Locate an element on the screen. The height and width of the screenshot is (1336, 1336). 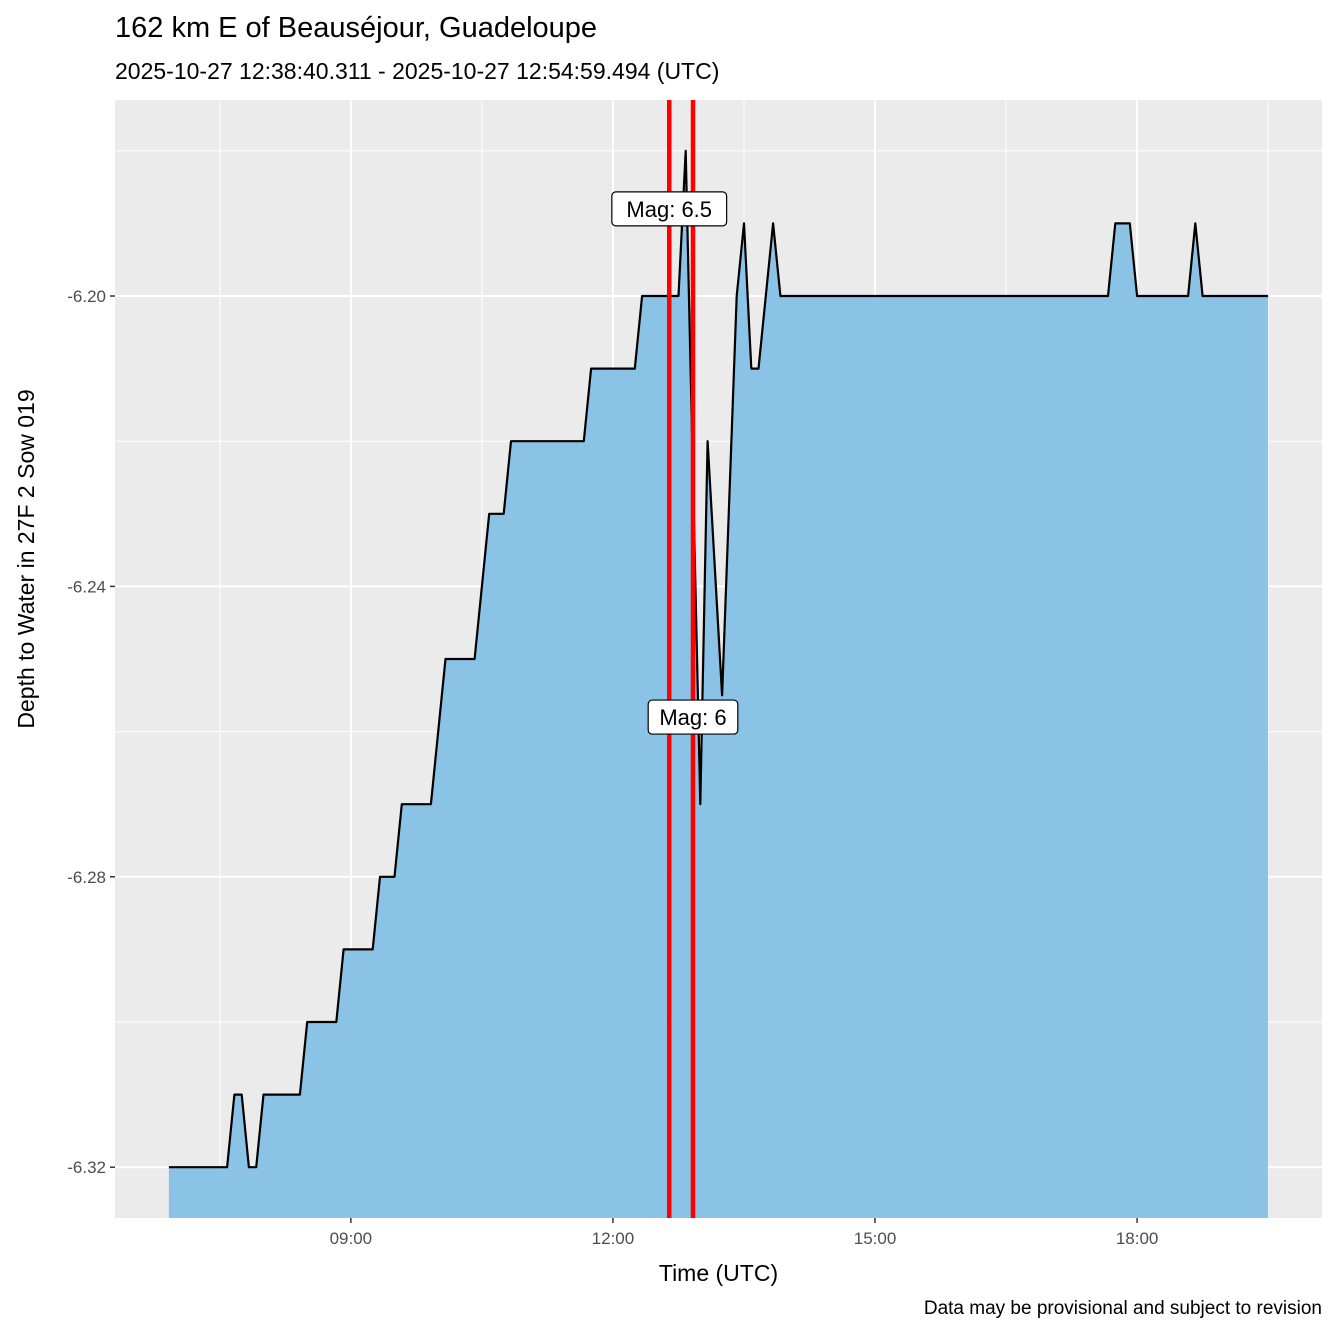
x-tick-label: 15:00 is located at coordinates (875, 1238).